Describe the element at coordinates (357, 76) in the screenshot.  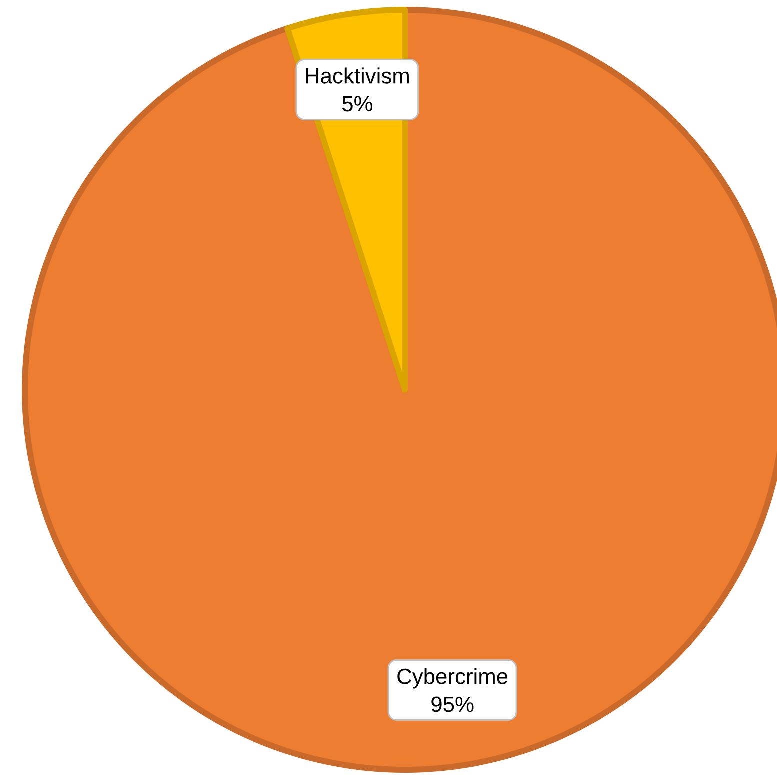
I see `slice-label: Hacktivism` at that location.